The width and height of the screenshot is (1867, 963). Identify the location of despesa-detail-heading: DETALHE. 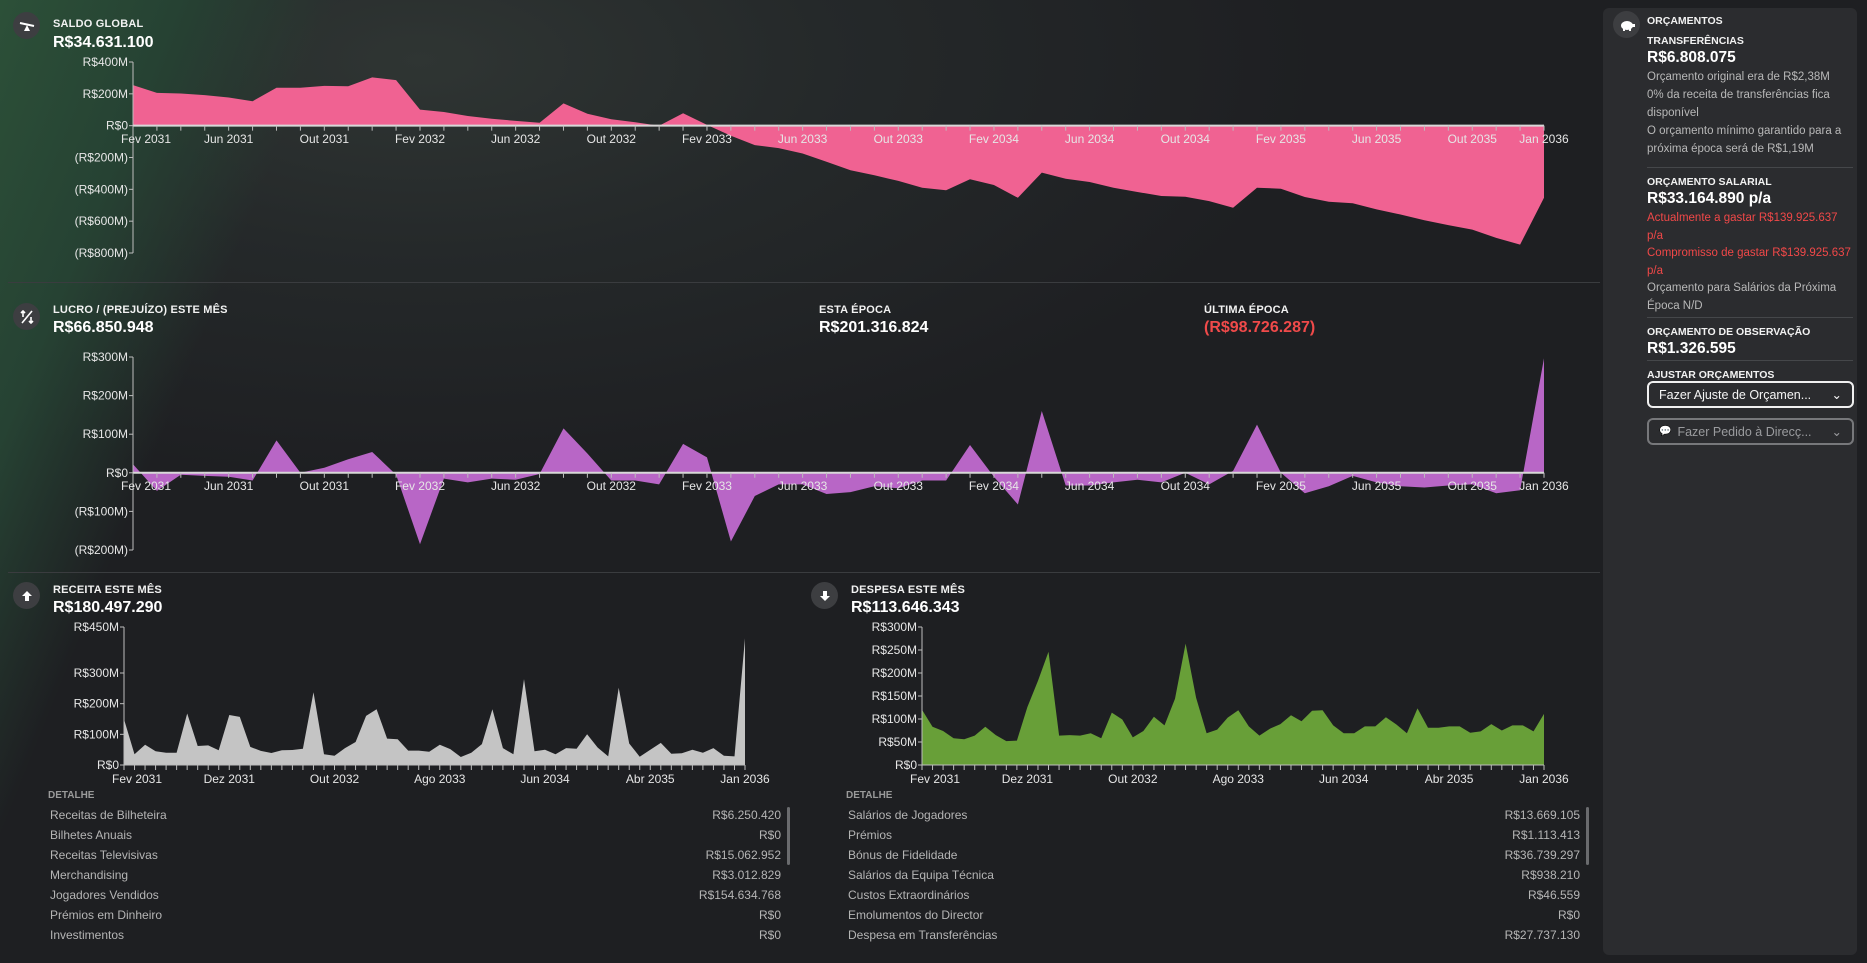
(869, 795).